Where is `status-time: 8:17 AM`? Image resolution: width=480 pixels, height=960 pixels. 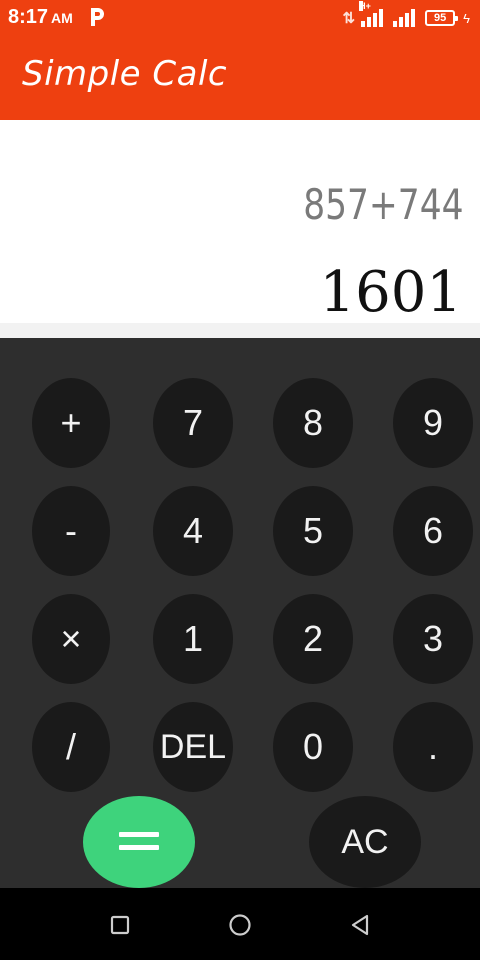 status-time: 8:17 AM is located at coordinates (40, 17).